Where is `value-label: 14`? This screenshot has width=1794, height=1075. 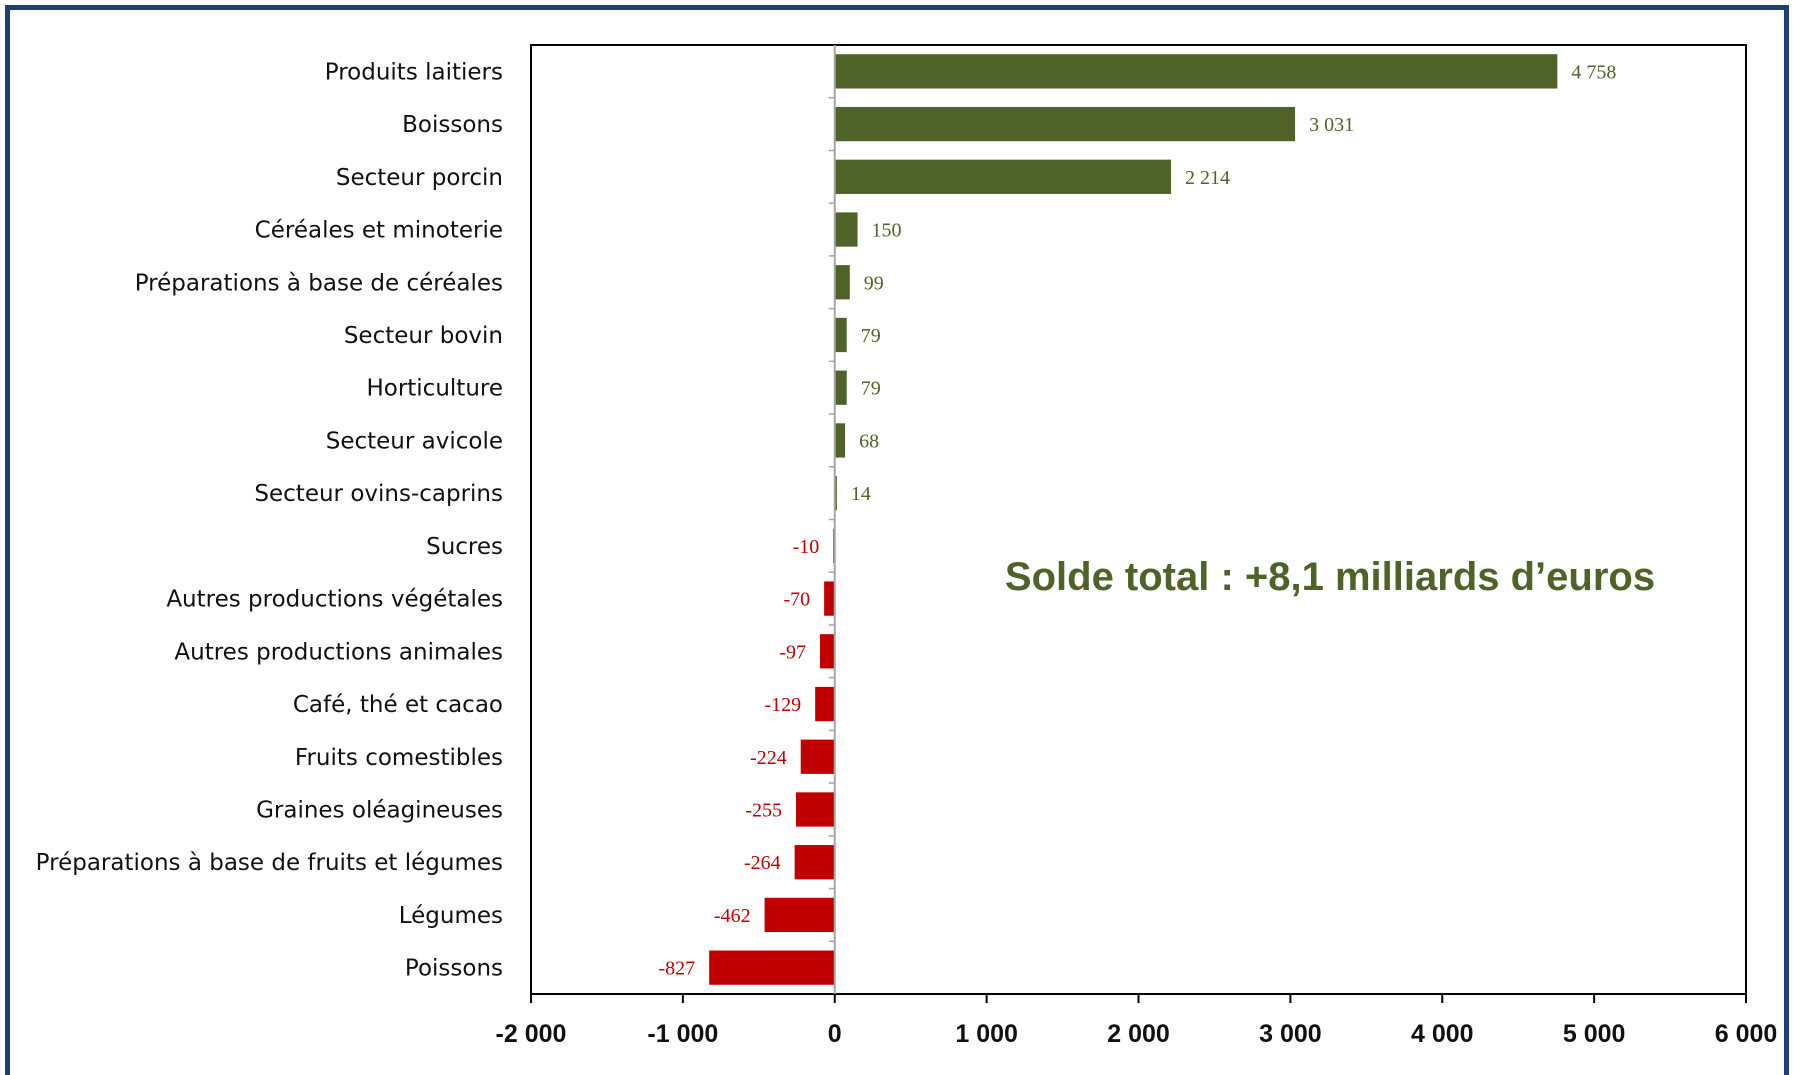 value-label: 14 is located at coordinates (861, 494).